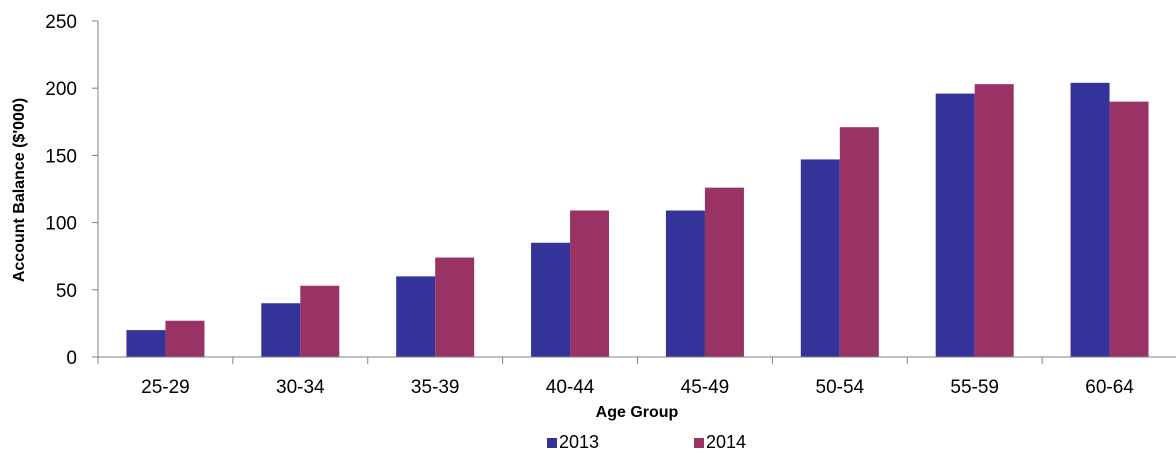 Image resolution: width=1176 pixels, height=454 pixels. What do you see at coordinates (300, 387) in the screenshot?
I see `x-tick-label-30-34: 30-34` at bounding box center [300, 387].